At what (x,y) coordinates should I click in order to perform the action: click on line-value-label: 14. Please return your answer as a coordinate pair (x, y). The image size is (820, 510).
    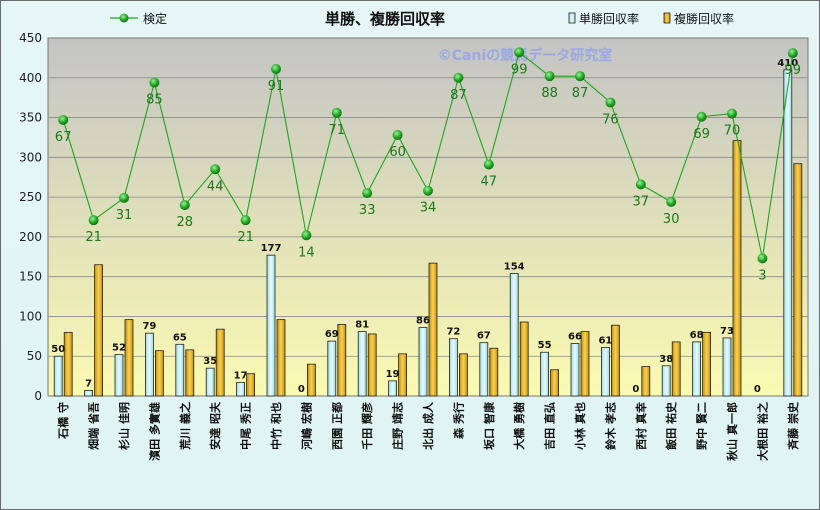
    Looking at the image, I should click on (306, 252).